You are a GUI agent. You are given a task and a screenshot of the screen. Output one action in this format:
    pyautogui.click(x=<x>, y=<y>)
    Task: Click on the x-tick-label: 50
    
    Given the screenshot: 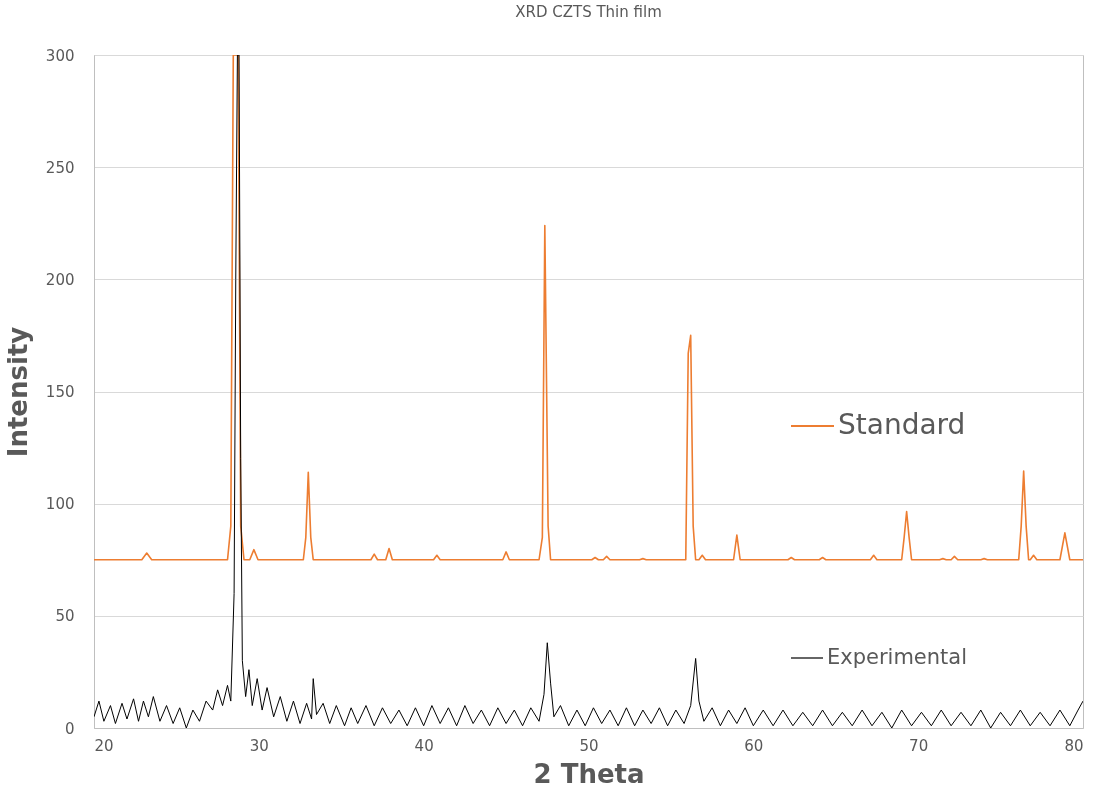 What is the action you would take?
    pyautogui.click(x=589, y=745)
    